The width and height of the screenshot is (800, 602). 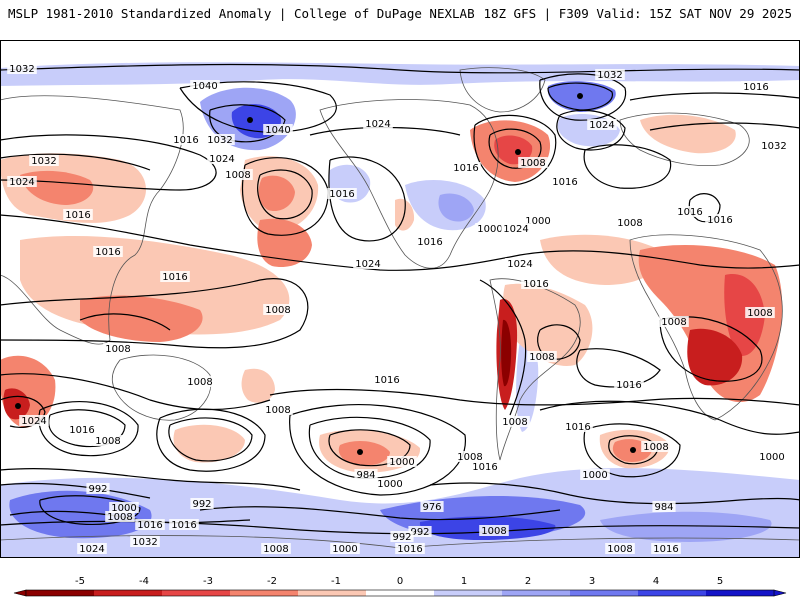 What do you see at coordinates (409, 184) in the screenshot?
I see `north-america-coast` at bounding box center [409, 184].